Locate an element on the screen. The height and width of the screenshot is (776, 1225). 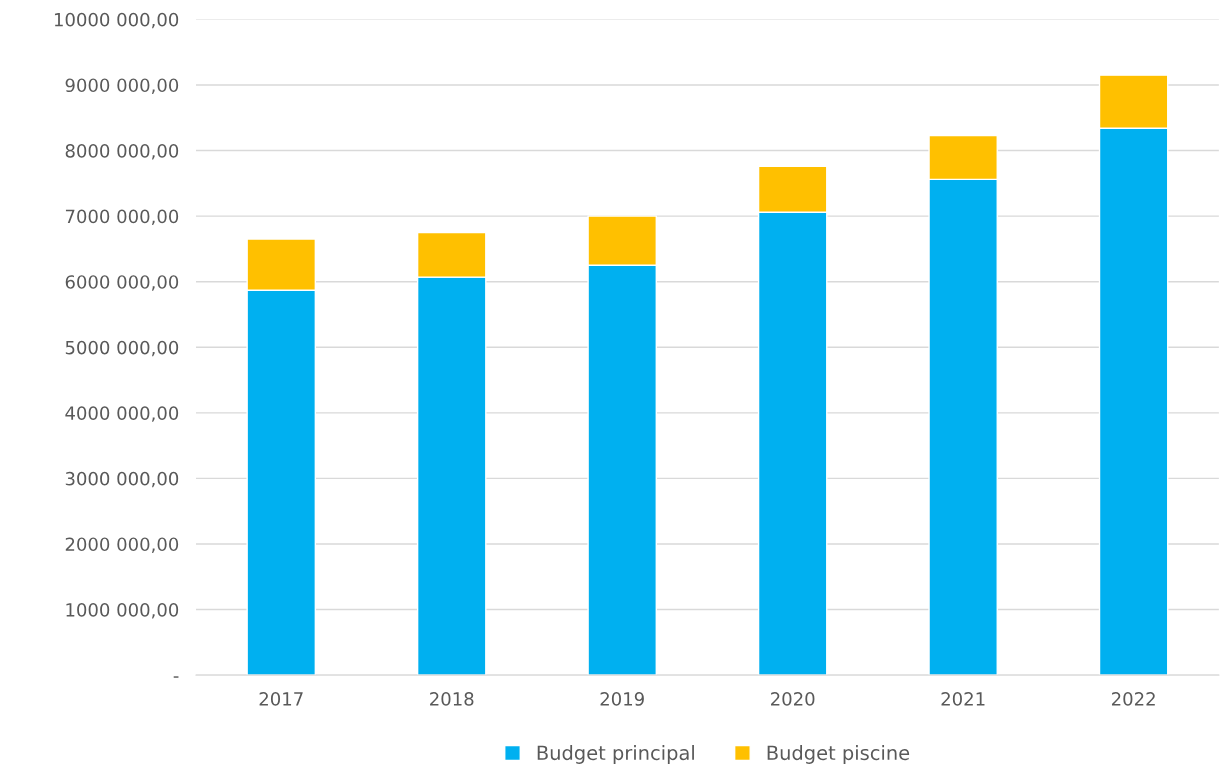
y-tick-label: 4000 000,00 is located at coordinates (122, 414).